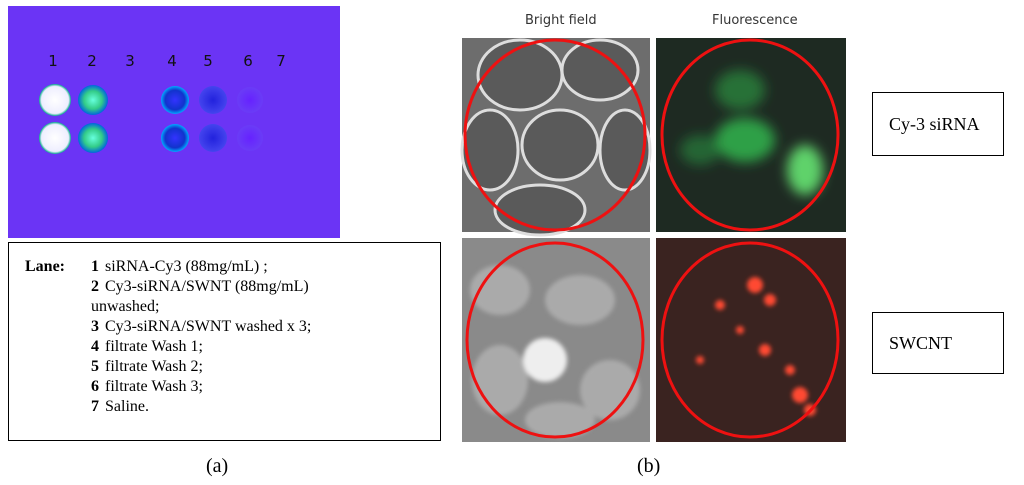 The width and height of the screenshot is (1024, 485). I want to click on legend-item: 1 siRNA-Cy3 (88mg/mL) ;, so click(222, 267).